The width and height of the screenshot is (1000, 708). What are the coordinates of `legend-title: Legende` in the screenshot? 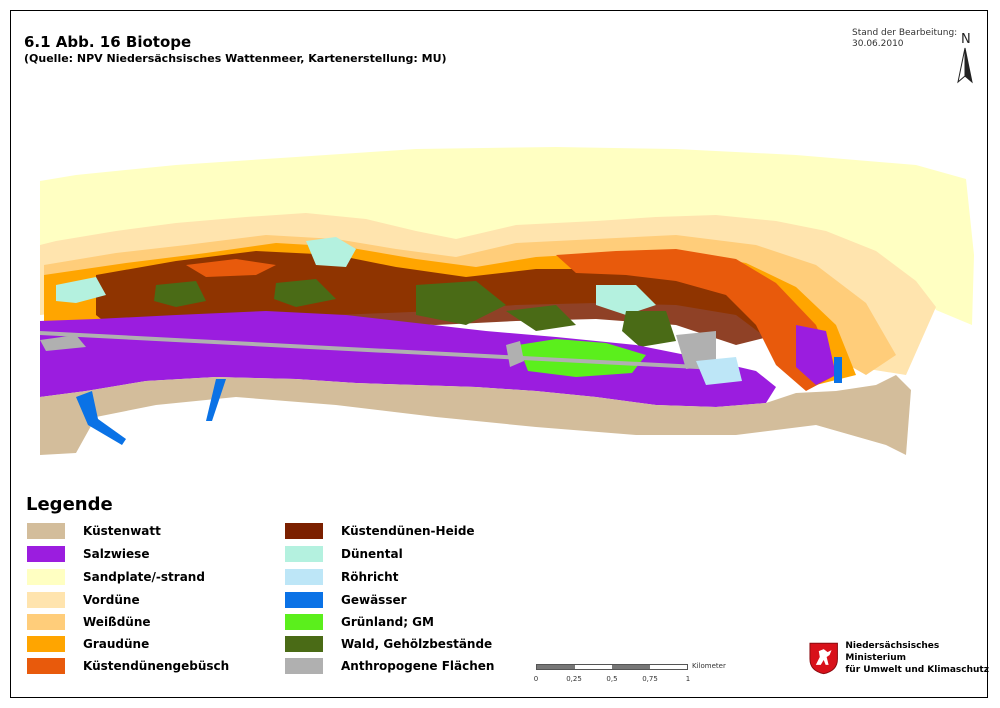 It's located at (69, 504).